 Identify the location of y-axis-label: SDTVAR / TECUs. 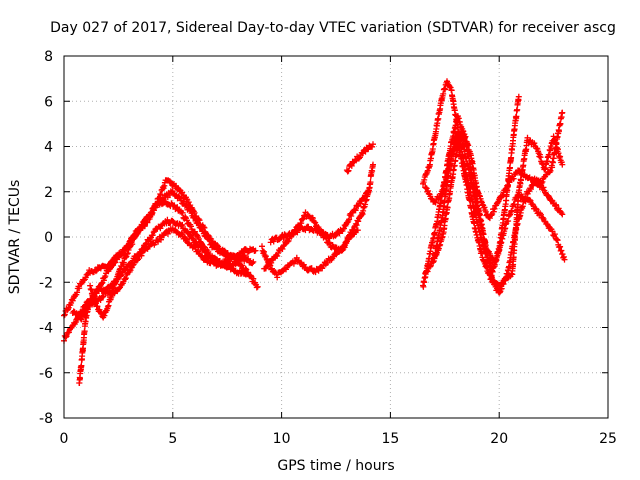
(15, 237).